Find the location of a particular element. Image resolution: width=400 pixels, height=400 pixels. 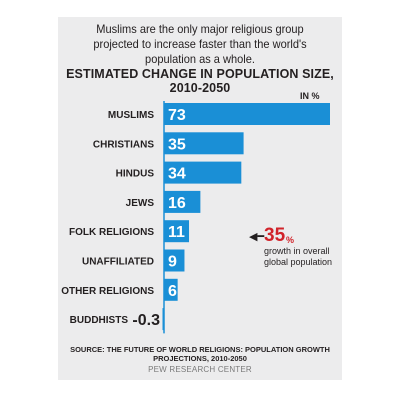

category-label: JEWS is located at coordinates (140, 203).